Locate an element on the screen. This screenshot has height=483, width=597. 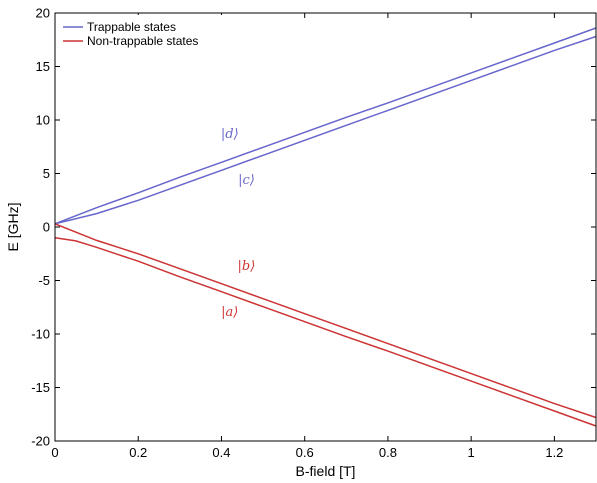
x-axis-label: B-field [T] is located at coordinates (326, 471).